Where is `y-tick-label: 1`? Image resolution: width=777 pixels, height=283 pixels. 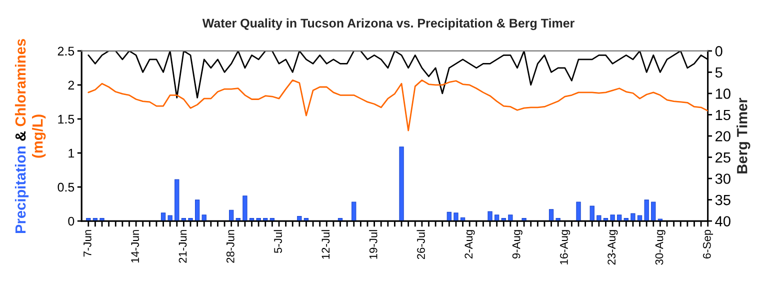 y-tick-label: 1 is located at coordinates (71, 153).